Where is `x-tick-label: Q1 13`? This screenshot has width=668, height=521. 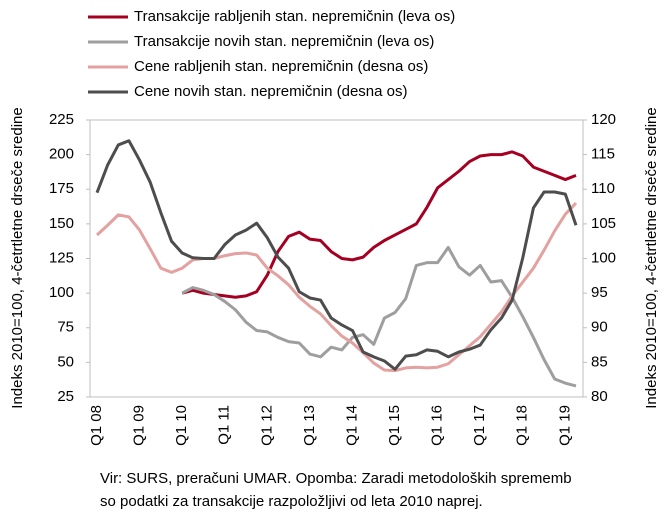 x-tick-label: Q1 13 is located at coordinates (309, 425).